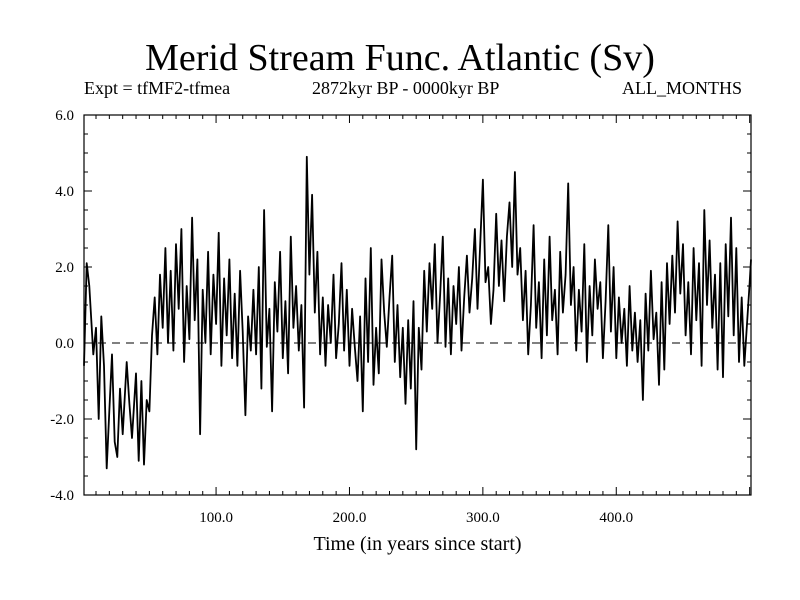 The width and height of the screenshot is (800, 600). I want to click on y-tick-label: 6.0, so click(64, 116).